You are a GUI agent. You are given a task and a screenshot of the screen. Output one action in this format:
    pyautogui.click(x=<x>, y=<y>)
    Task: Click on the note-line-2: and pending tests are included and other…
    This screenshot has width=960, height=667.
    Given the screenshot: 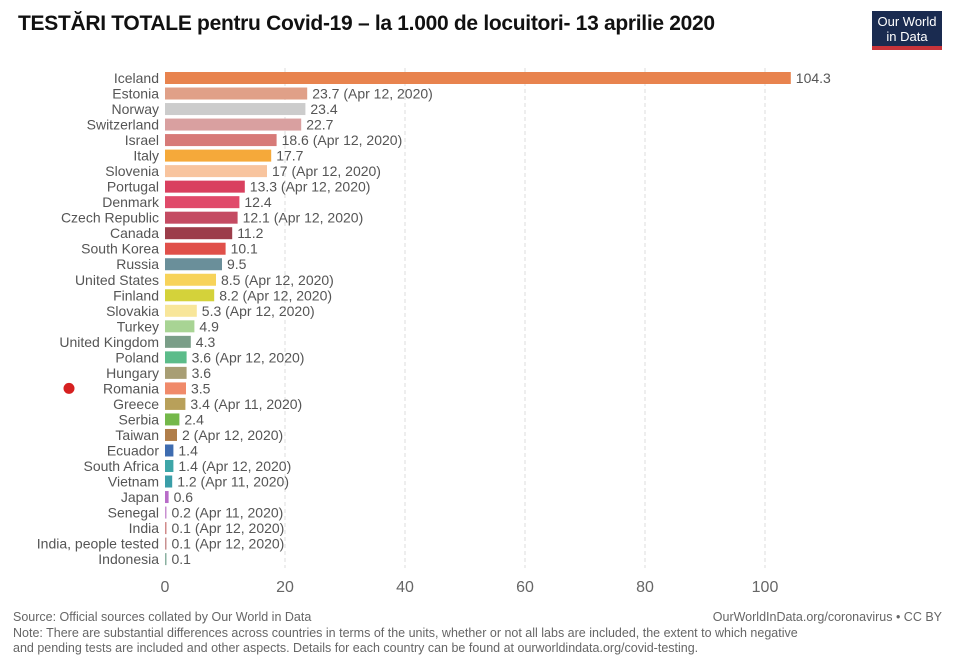 What is the action you would take?
    pyautogui.click(x=356, y=648)
    